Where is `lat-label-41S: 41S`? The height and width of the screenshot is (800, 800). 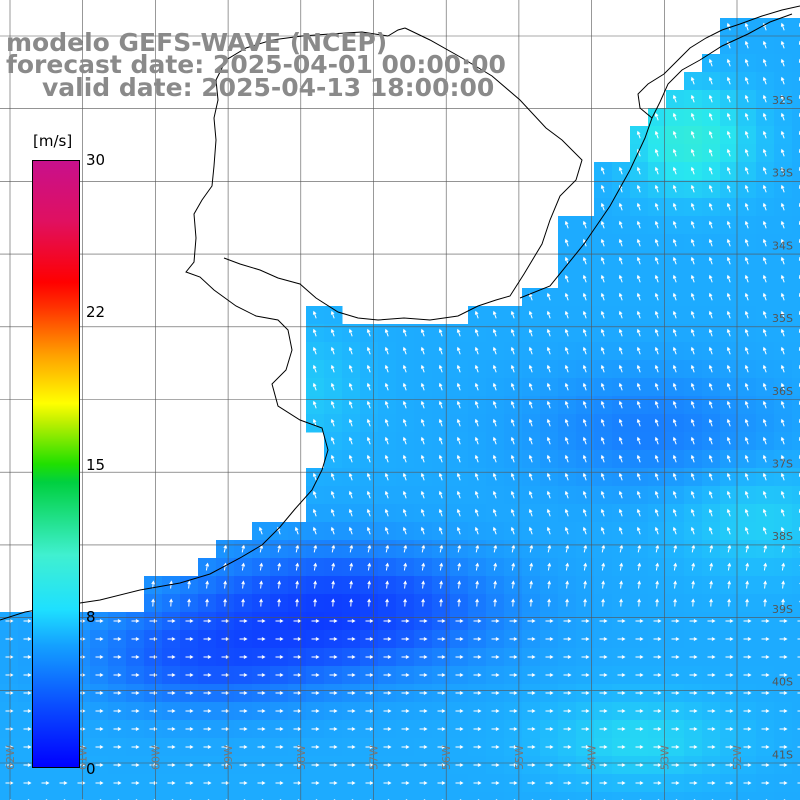 lat-label-41S: 41S is located at coordinates (782, 754).